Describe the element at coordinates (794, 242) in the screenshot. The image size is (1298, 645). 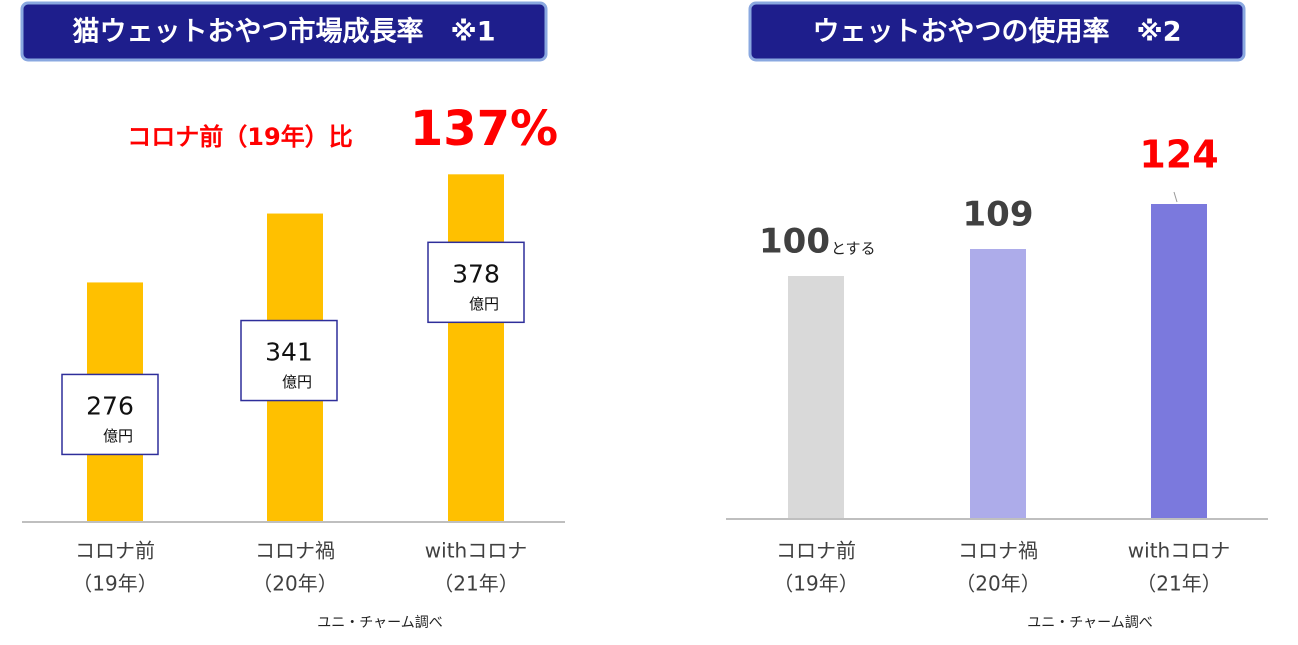
I see `value-label: 100` at that location.